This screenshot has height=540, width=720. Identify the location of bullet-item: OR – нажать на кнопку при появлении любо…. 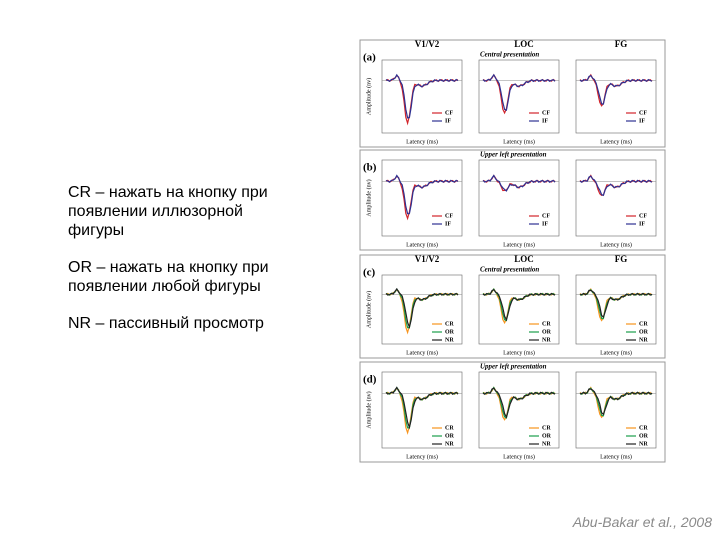
(168, 277).